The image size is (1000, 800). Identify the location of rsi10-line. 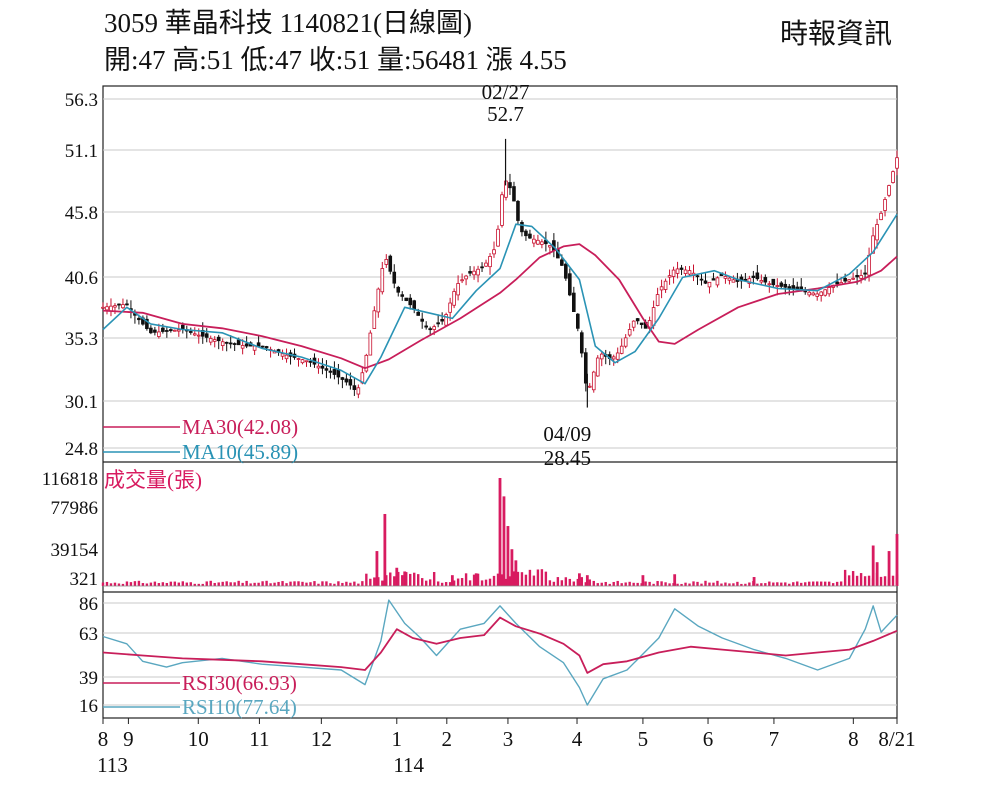
(500, 652).